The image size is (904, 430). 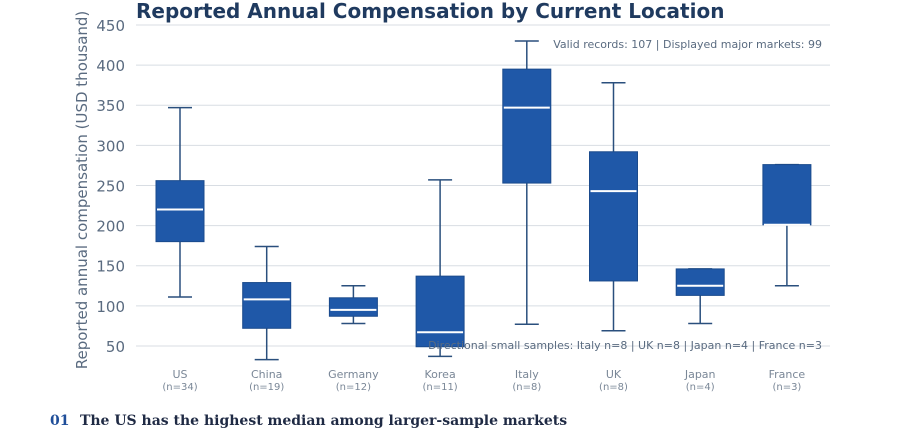 I want to click on x-sample-size-label: (n=3), so click(x=786, y=387).